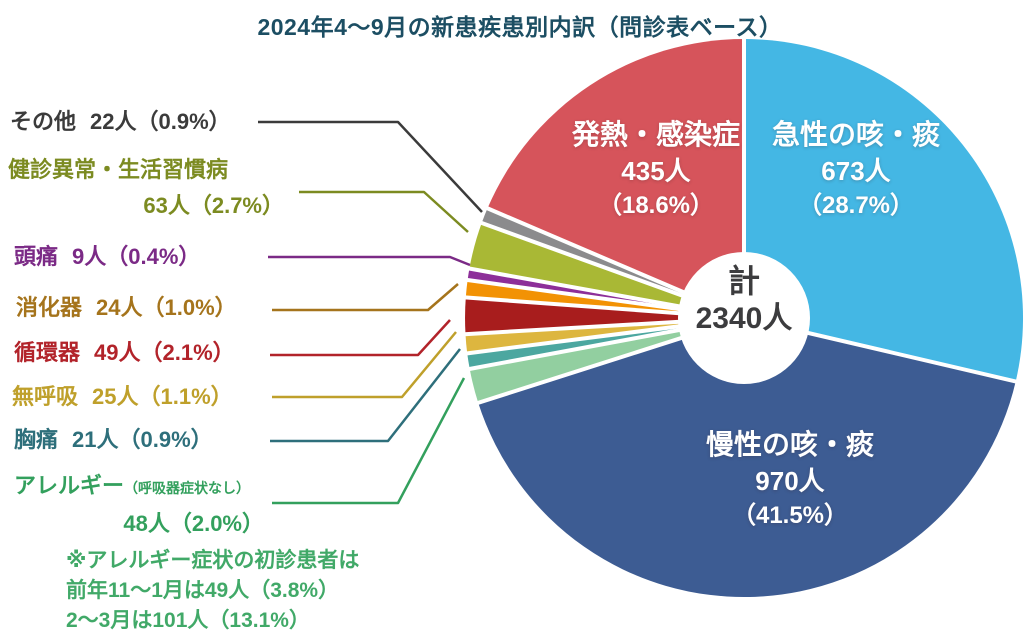  Describe the element at coordinates (365, 297) in the screenshot. I see `leader-line-digestive` at that location.